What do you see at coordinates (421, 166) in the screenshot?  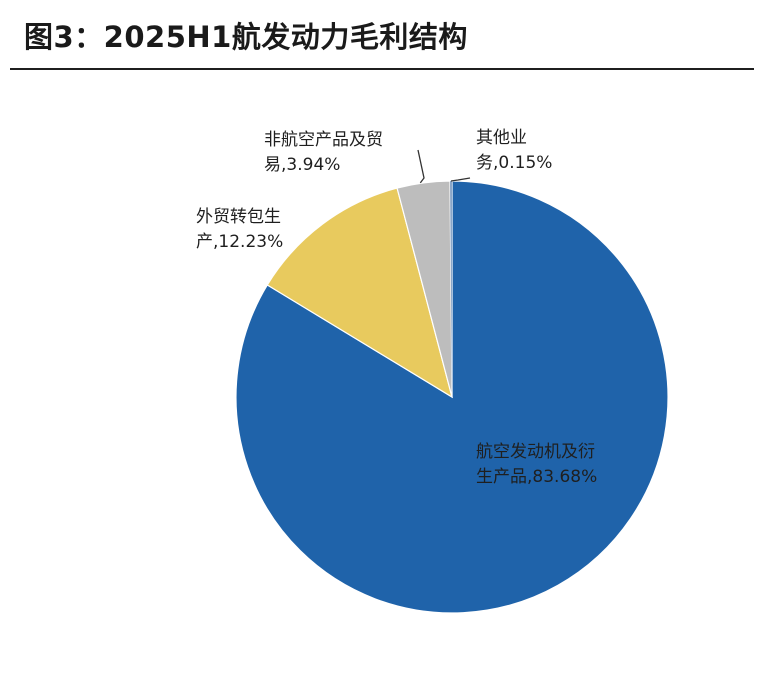 I see `leader-line-non-aviation` at bounding box center [421, 166].